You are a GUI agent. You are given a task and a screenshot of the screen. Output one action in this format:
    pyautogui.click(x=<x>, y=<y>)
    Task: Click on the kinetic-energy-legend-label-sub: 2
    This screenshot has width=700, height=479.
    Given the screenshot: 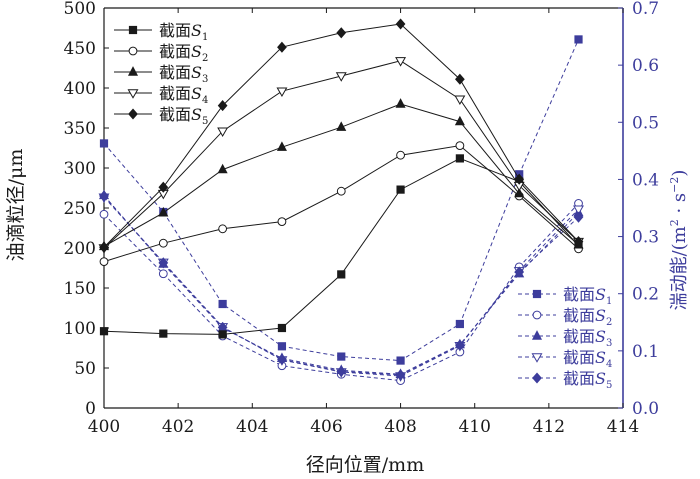 What is the action you would take?
    pyautogui.click(x=609, y=322)
    